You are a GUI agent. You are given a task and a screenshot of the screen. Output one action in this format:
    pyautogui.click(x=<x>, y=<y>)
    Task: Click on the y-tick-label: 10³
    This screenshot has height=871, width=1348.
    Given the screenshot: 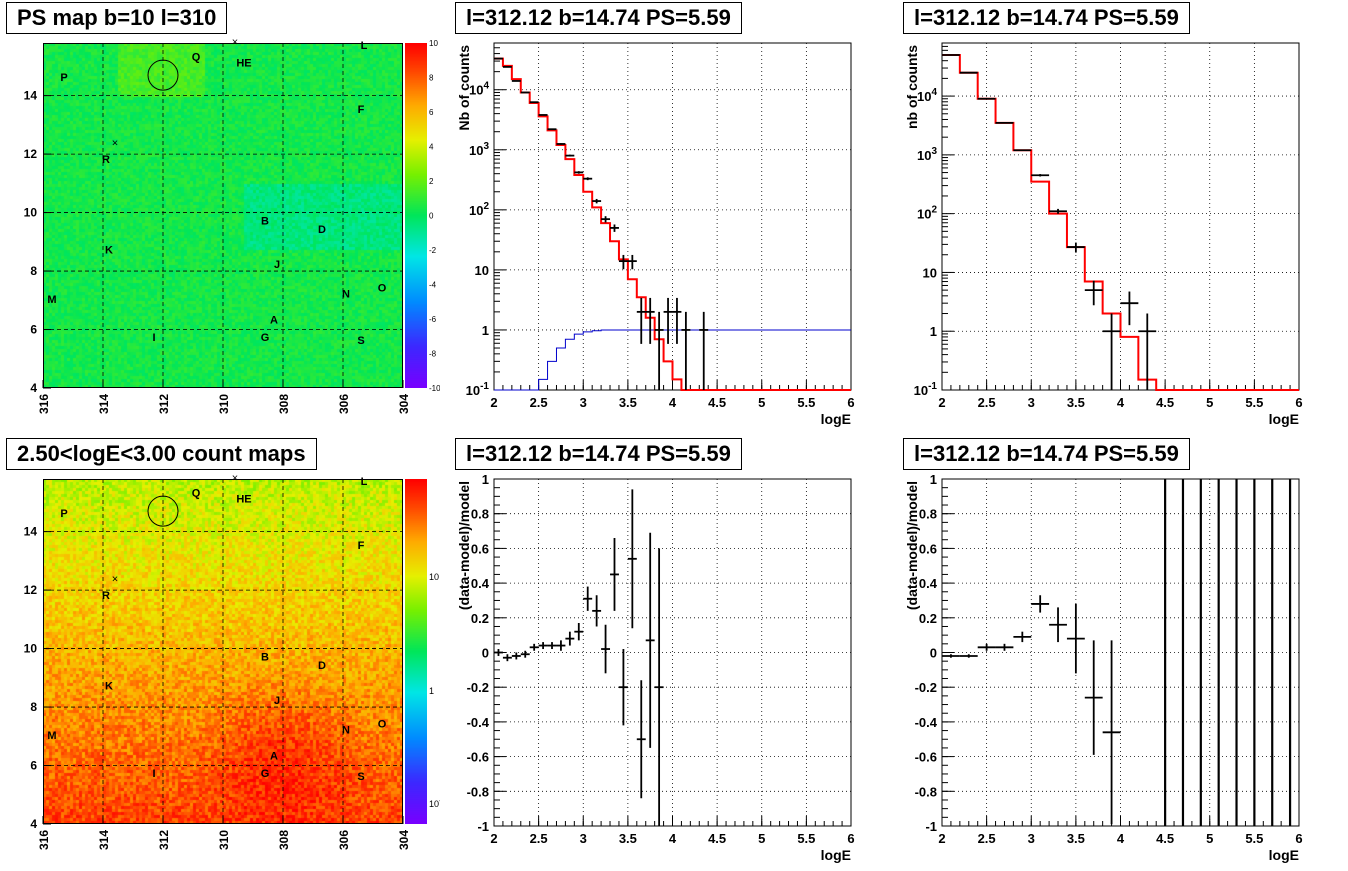 What is the action you would take?
    pyautogui.click(x=479, y=149)
    